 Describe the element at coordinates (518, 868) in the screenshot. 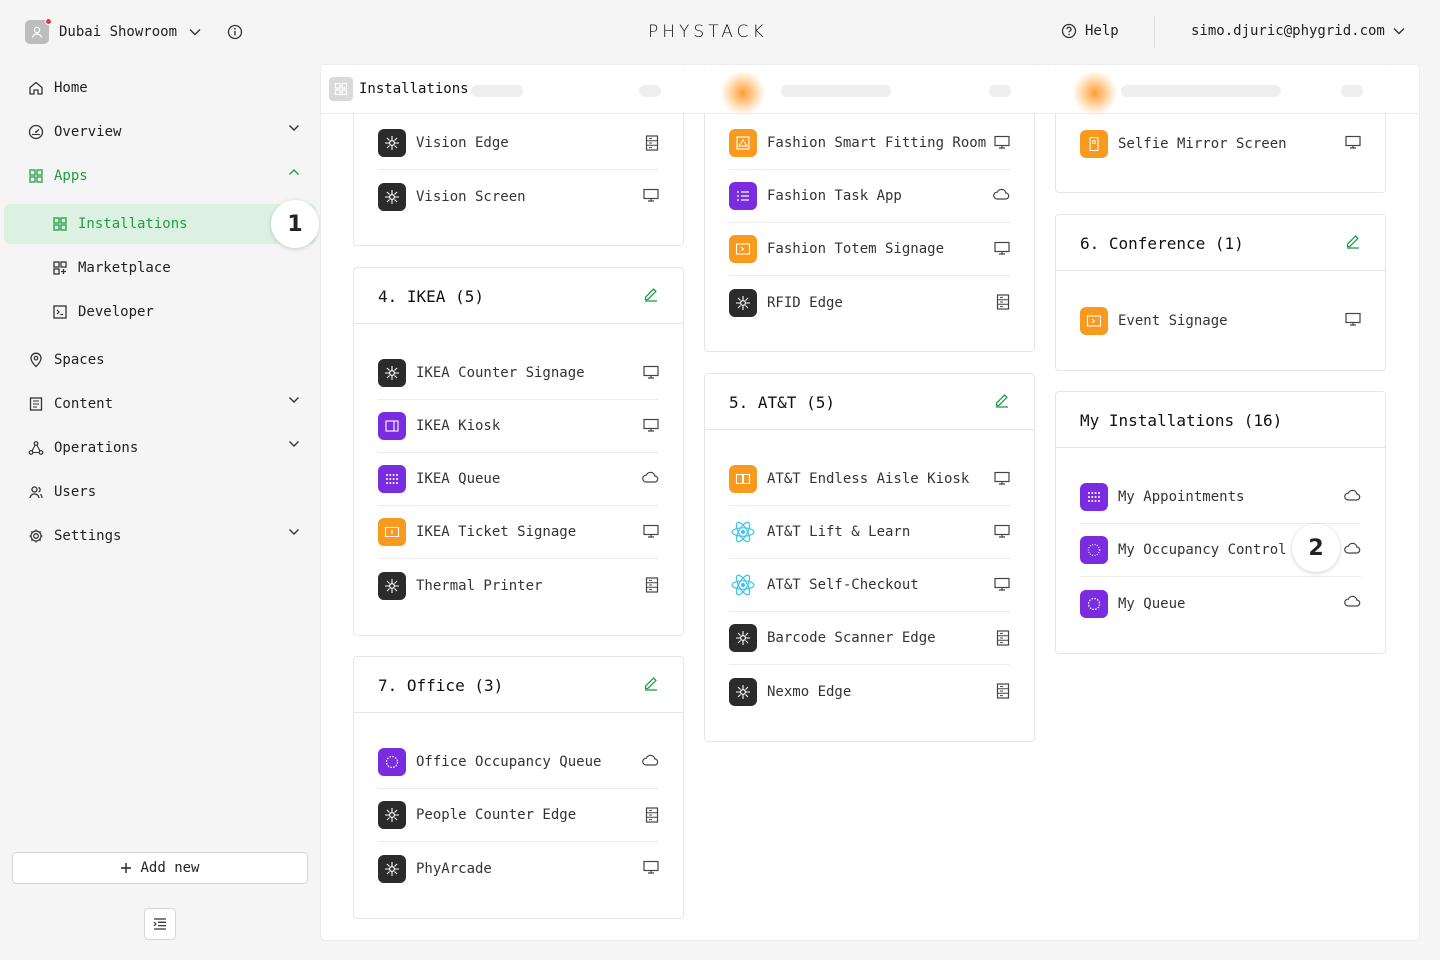

I see `list-item: PhyArcade` at that location.